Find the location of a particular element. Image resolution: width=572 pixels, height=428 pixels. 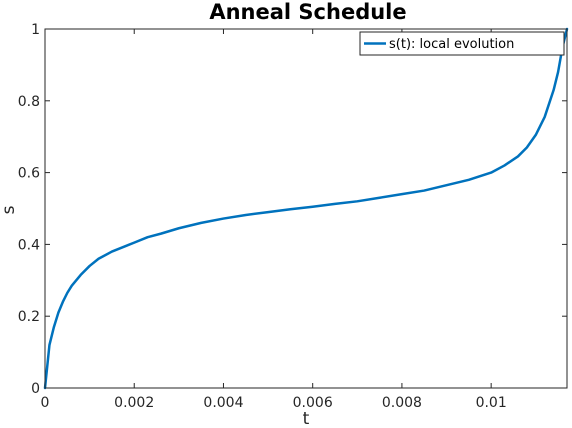

y-axis-label: s is located at coordinates (9, 209).